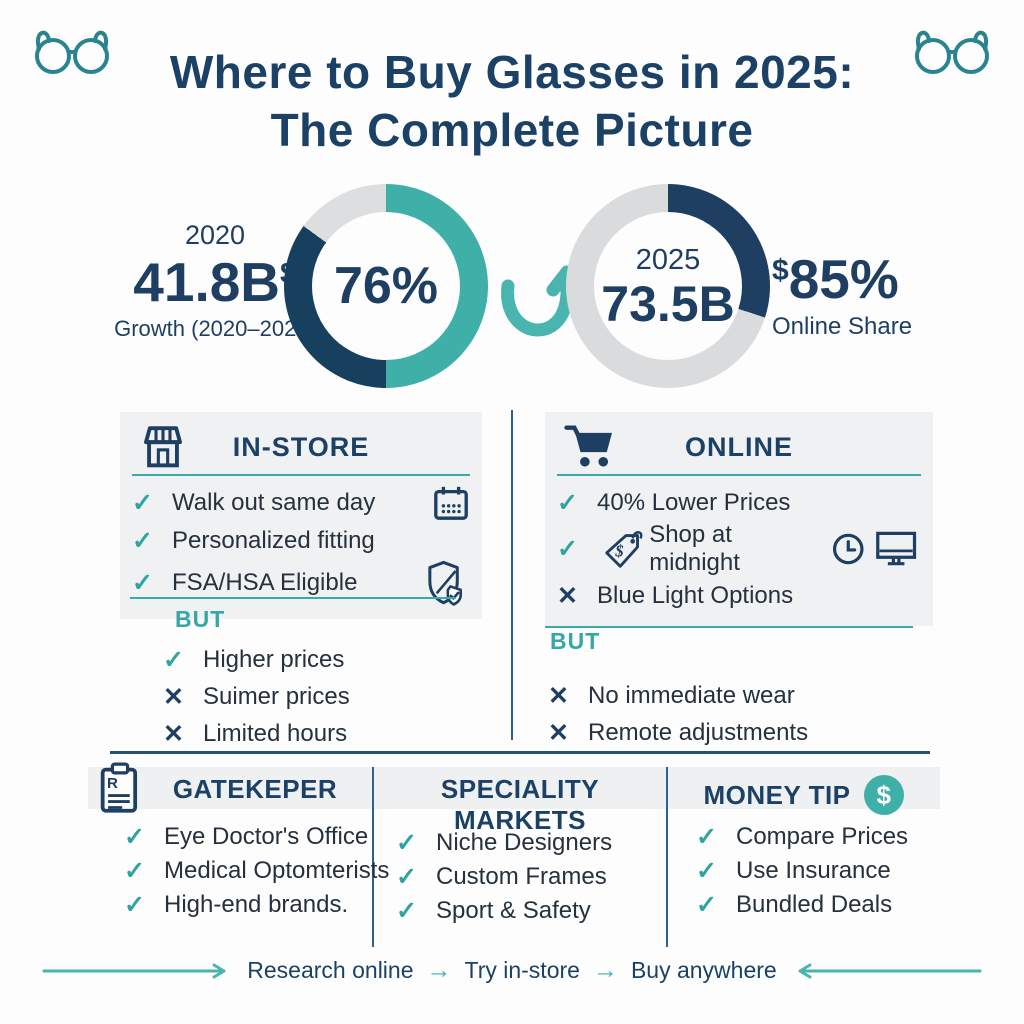  What do you see at coordinates (624, 549) in the screenshot?
I see `price-tag-icon: $` at bounding box center [624, 549].